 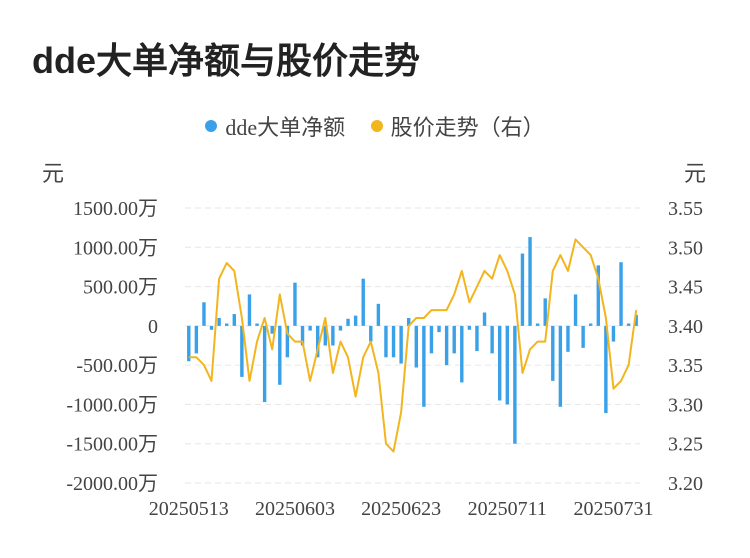 What do you see at coordinates (685, 248) in the screenshot?
I see `right-tick-label: 3.50` at bounding box center [685, 248].